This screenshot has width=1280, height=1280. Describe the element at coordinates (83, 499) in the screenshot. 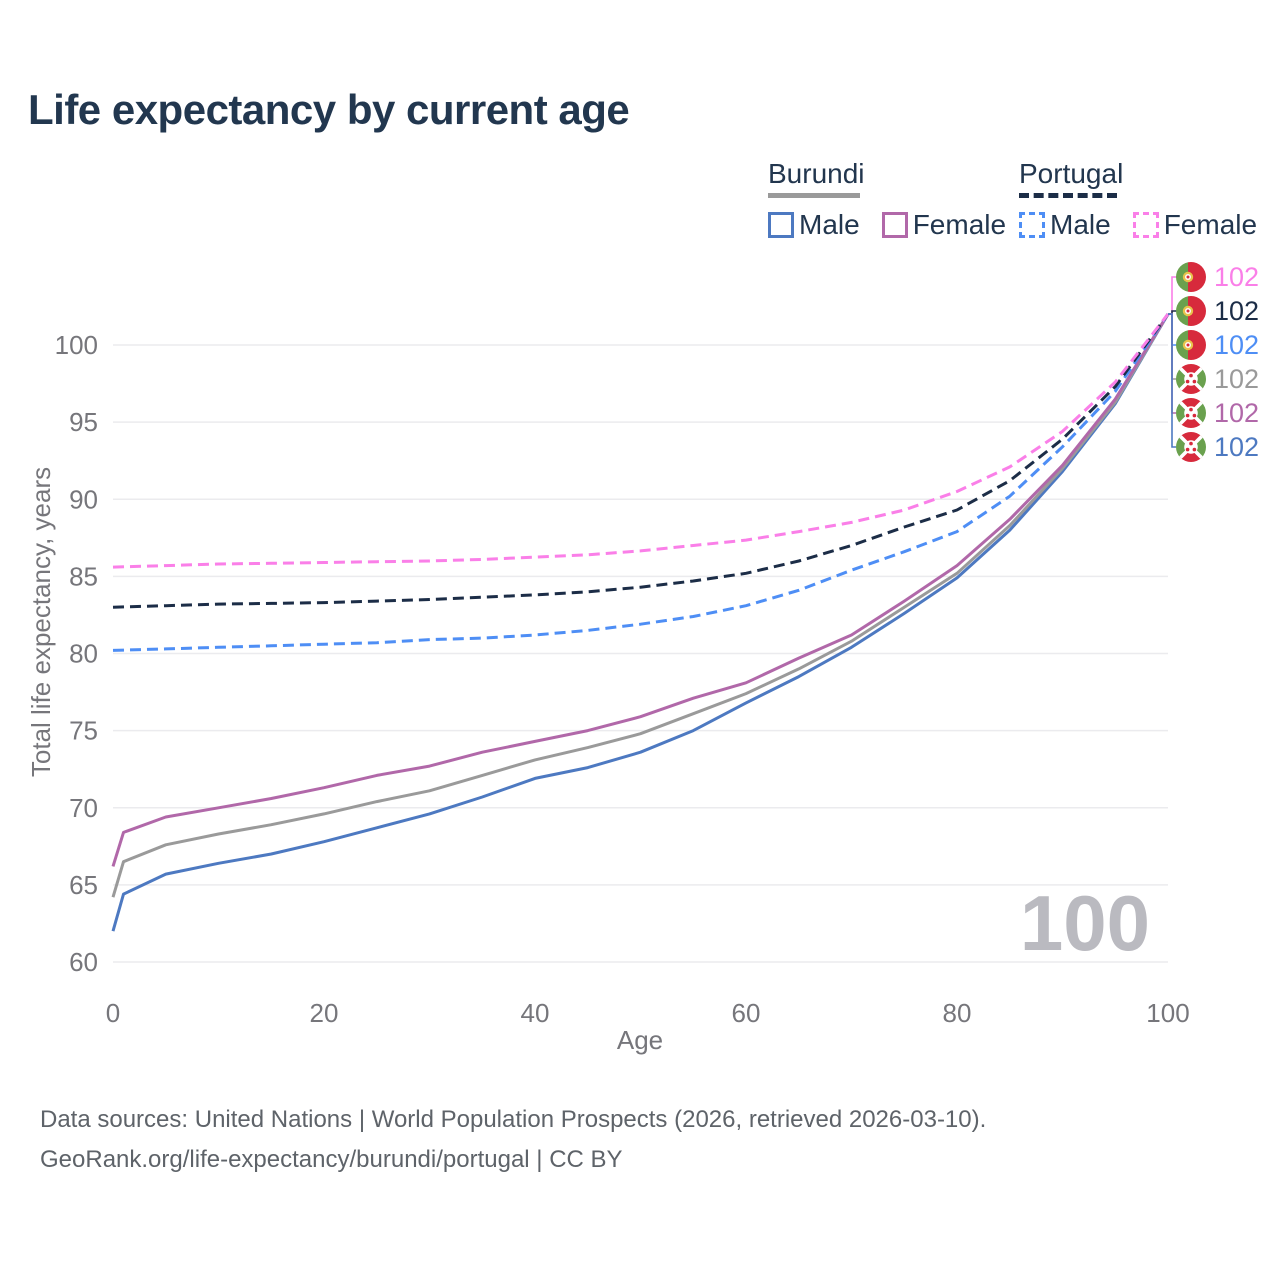

I see `y-tick-label: 90` at that location.